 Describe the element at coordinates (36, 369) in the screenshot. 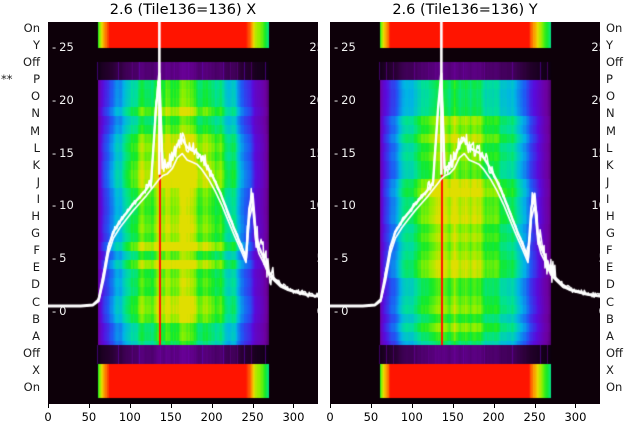

I see `category-label-x-20: X` at that location.